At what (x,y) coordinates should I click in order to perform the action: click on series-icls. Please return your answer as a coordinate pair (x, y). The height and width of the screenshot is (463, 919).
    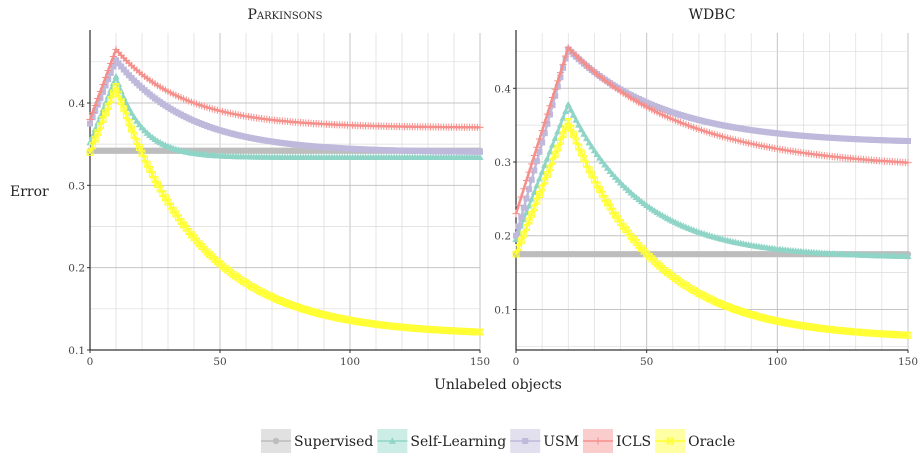
    Looking at the image, I should click on (285, 88).